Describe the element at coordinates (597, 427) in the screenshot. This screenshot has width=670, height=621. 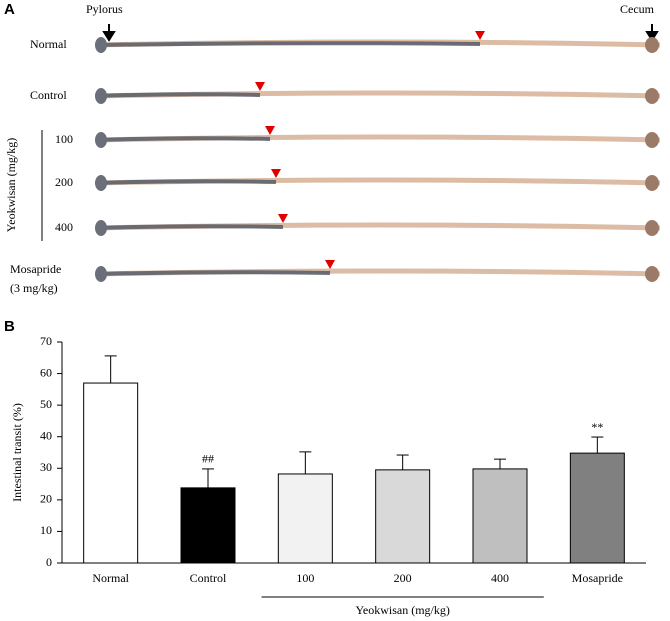
I see `significance-label: **` at that location.